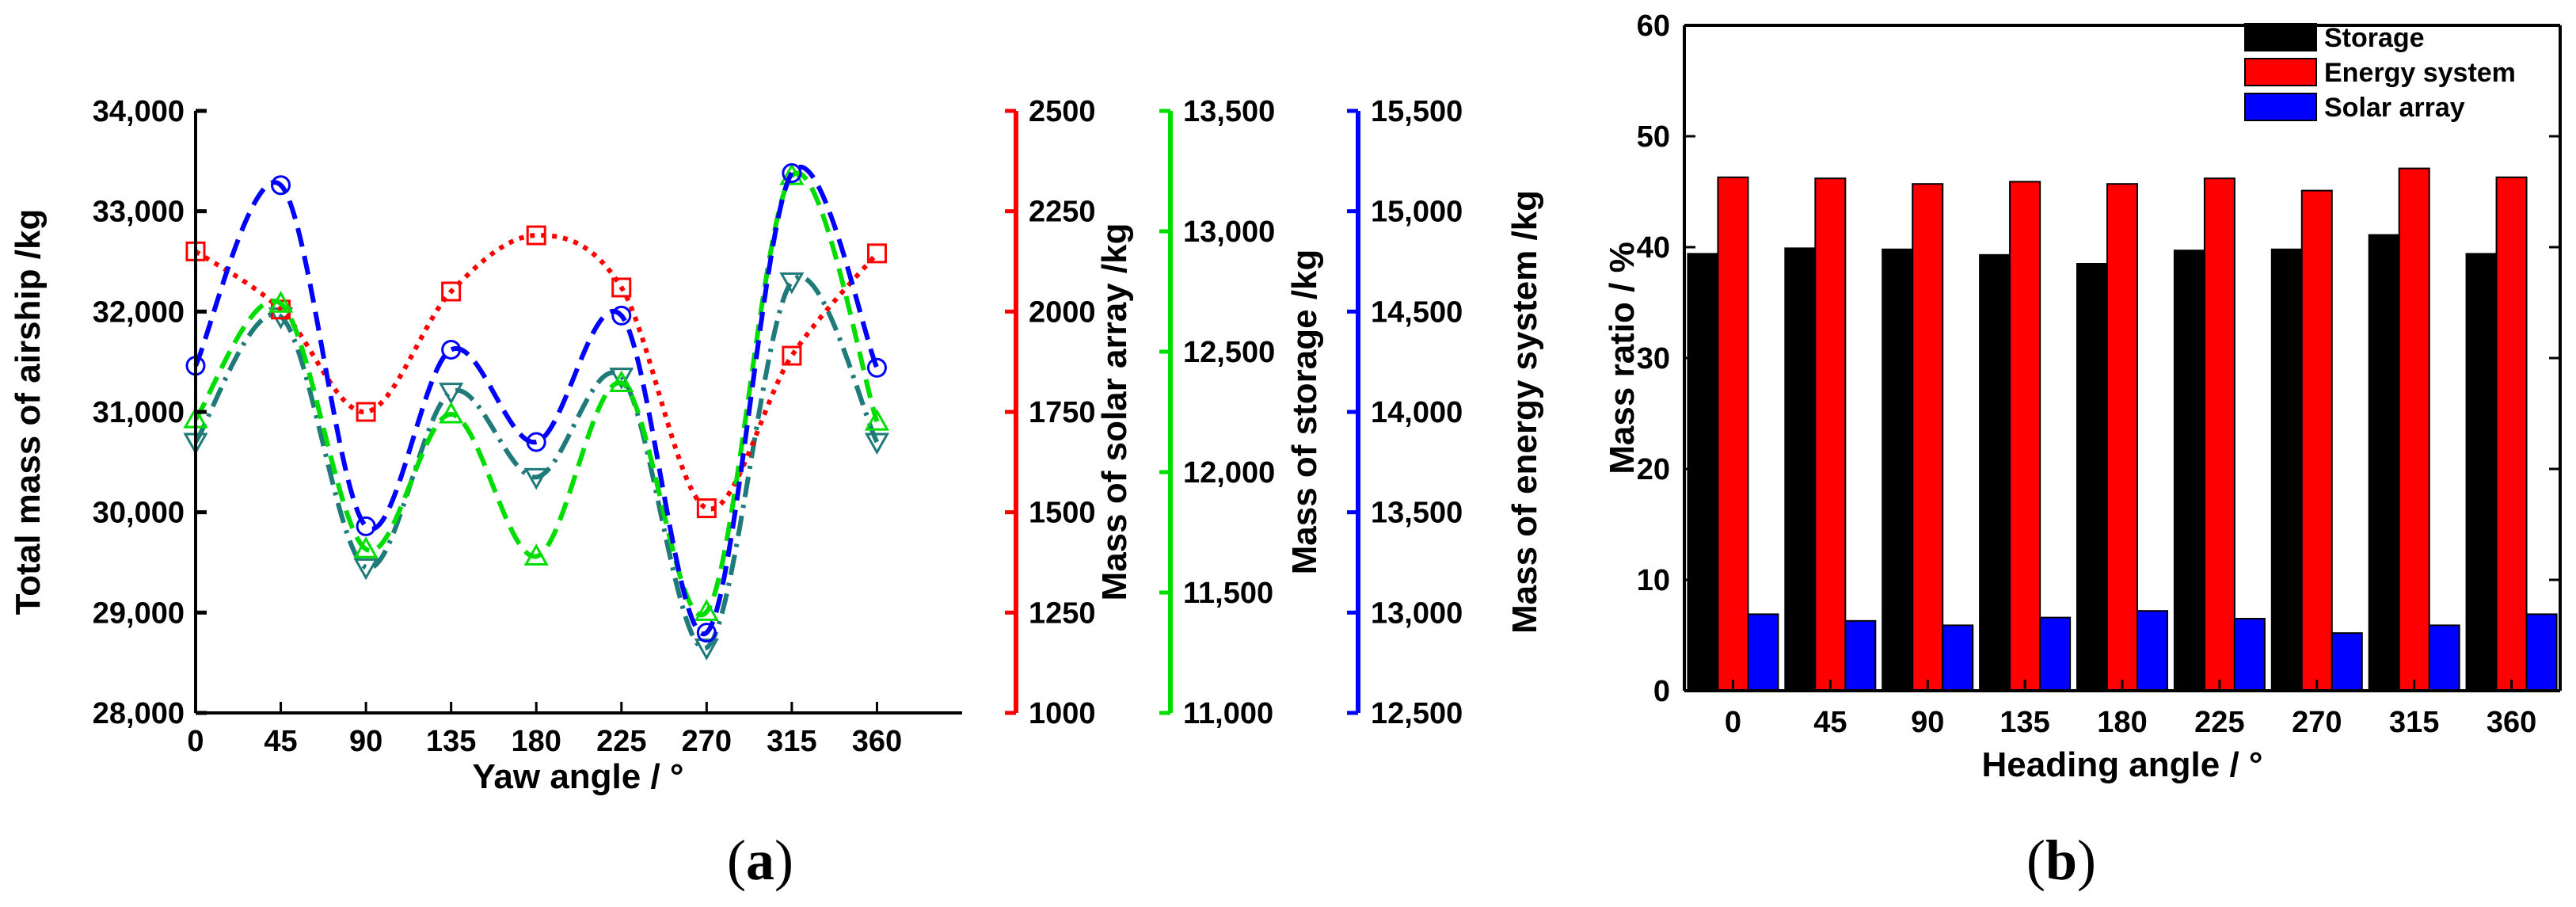  I want to click on chart-a-x-tick-label: 180, so click(536, 741).